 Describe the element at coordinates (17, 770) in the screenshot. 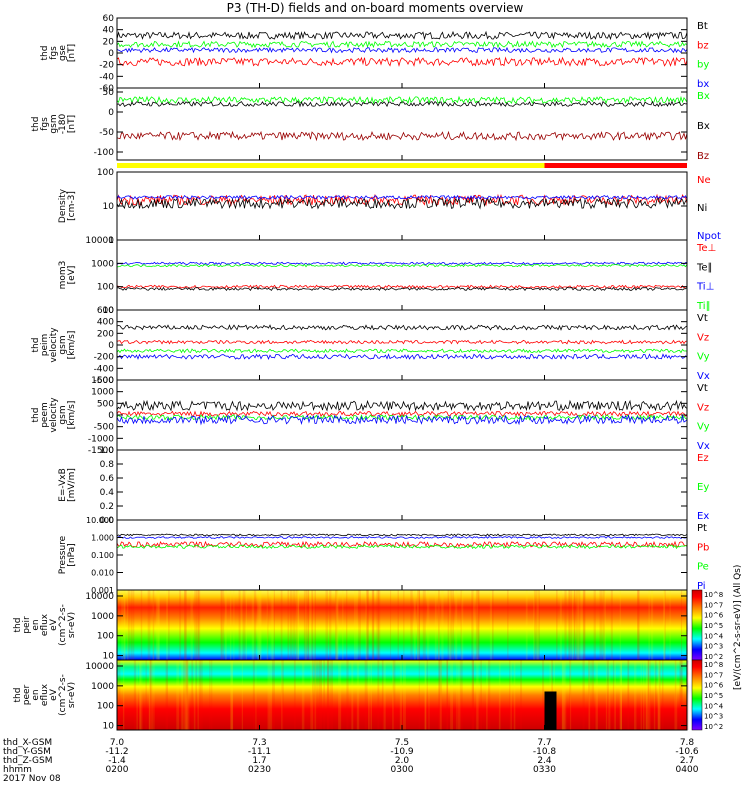

I see `x-axis-label: hhmm` at that location.